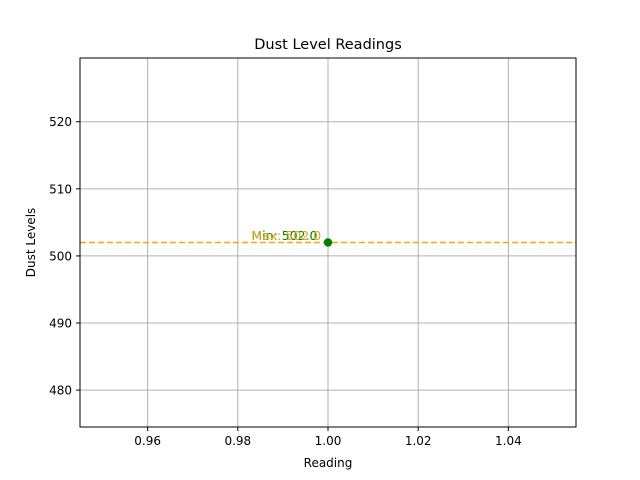  What do you see at coordinates (60, 391) in the screenshot?
I see `y-tick-label: 480` at bounding box center [60, 391].